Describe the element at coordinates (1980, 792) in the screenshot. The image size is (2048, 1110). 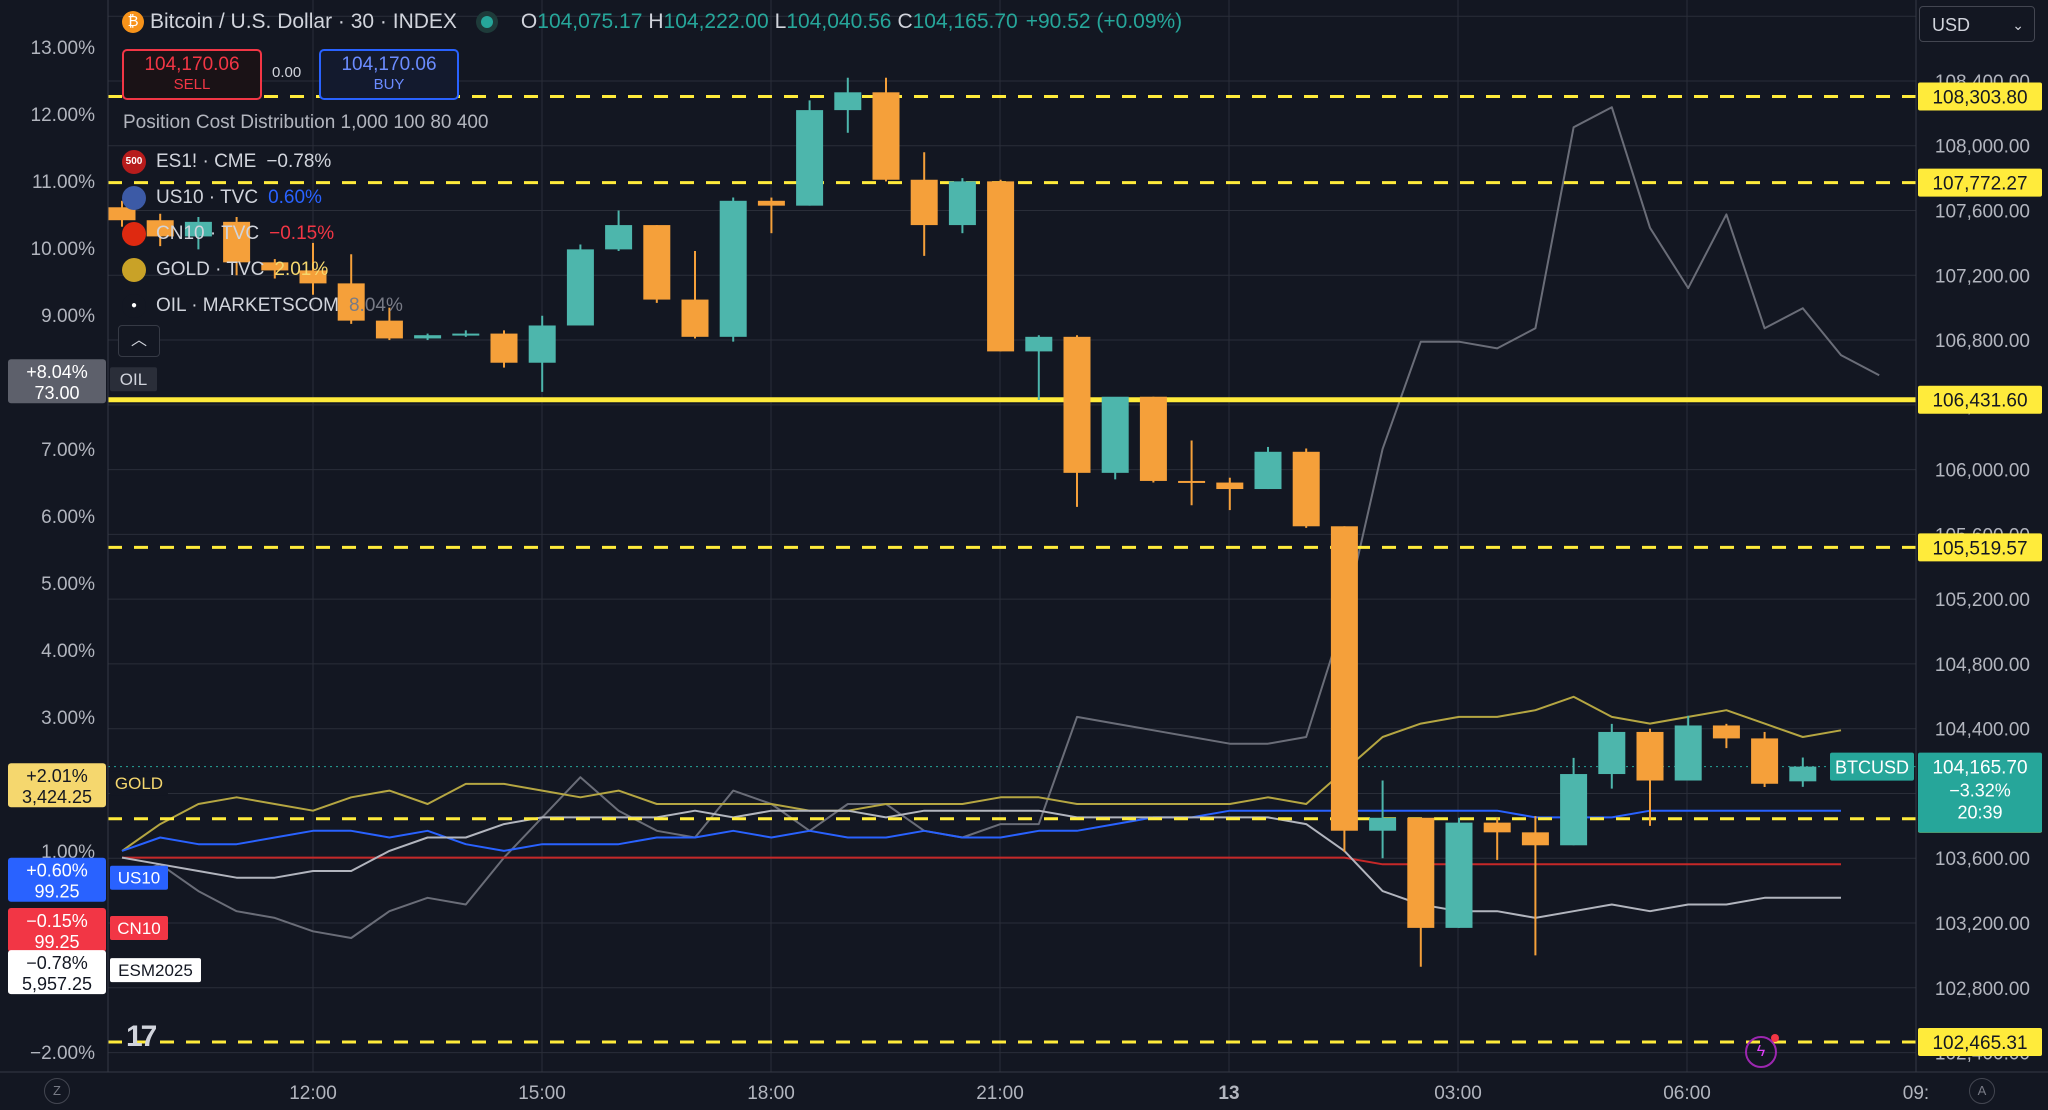
I see `last-price-label-bg` at that location.